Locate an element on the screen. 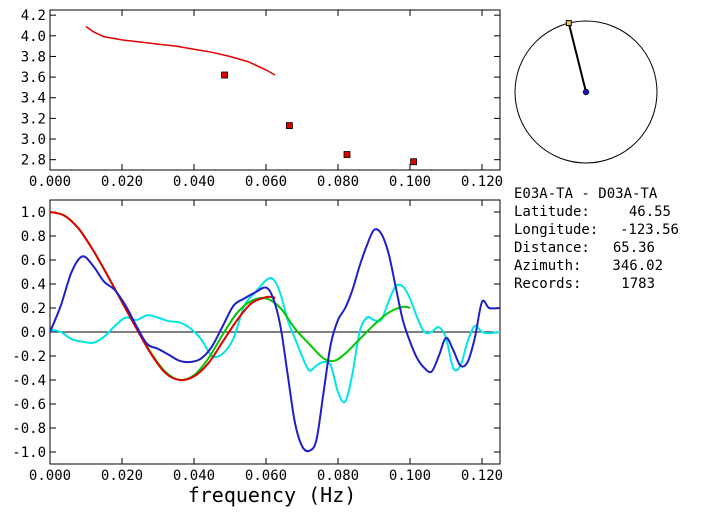  bottom-x-tick-label: 0.060 is located at coordinates (266, 476).